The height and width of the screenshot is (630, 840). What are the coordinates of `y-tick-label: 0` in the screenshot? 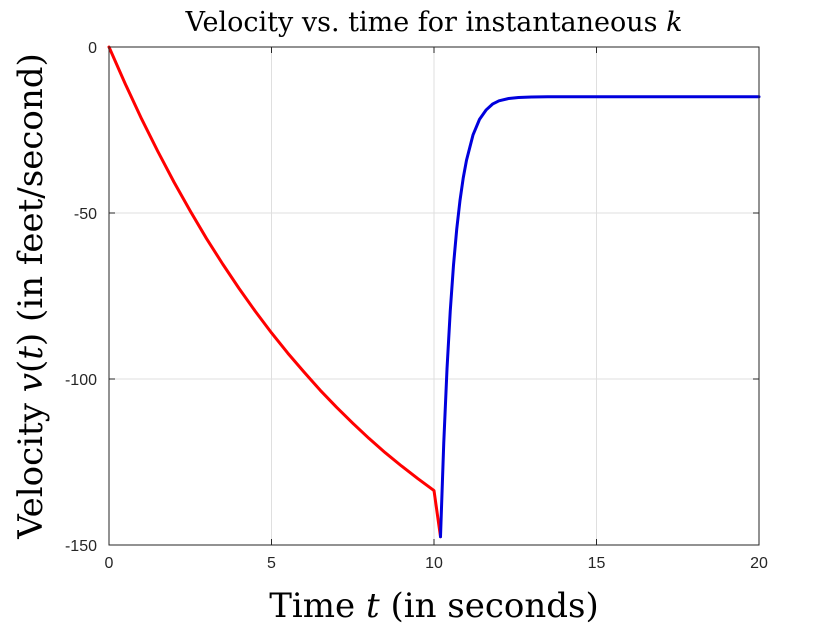 It's located at (92, 48).